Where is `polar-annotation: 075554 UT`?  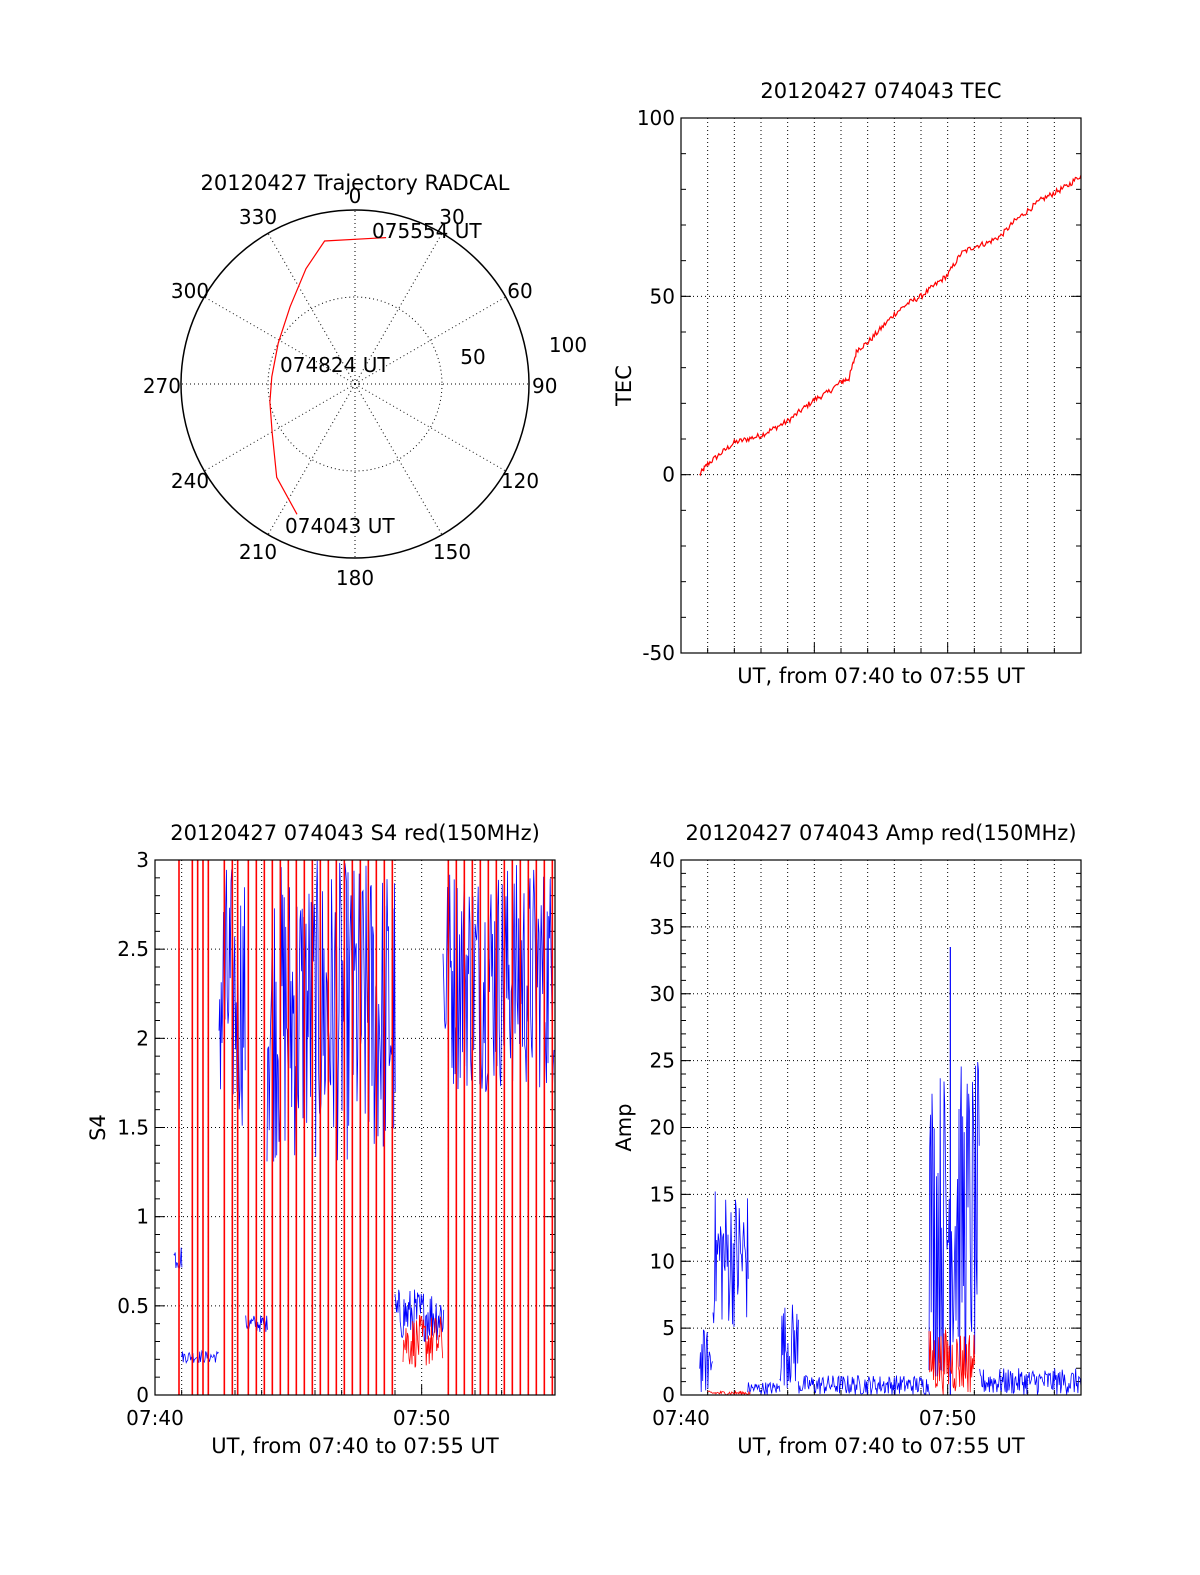 polar-annotation: 075554 UT is located at coordinates (427, 231).